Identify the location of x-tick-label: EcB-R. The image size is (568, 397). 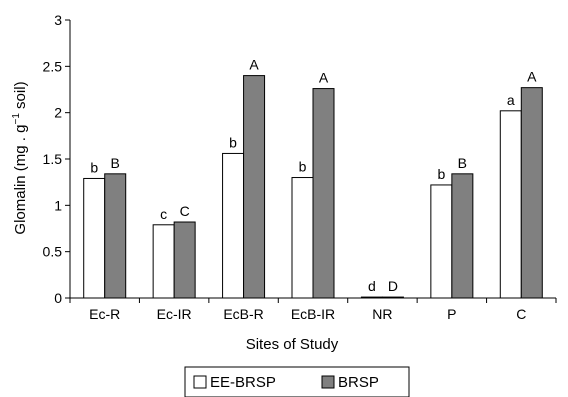
(243, 314).